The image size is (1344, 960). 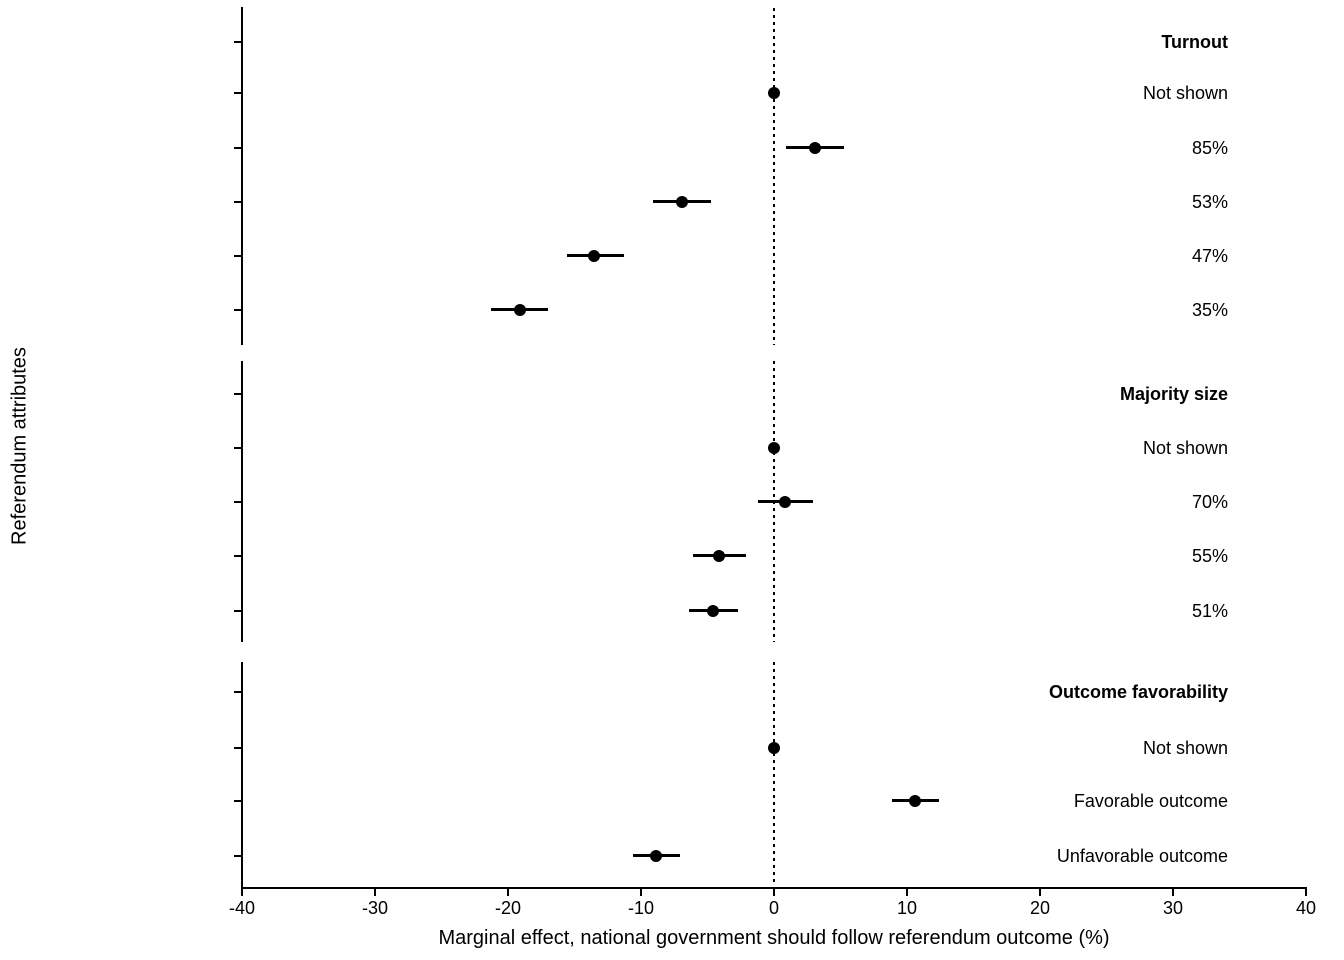 I want to click on category-label: 70%, so click(x=1209, y=502).